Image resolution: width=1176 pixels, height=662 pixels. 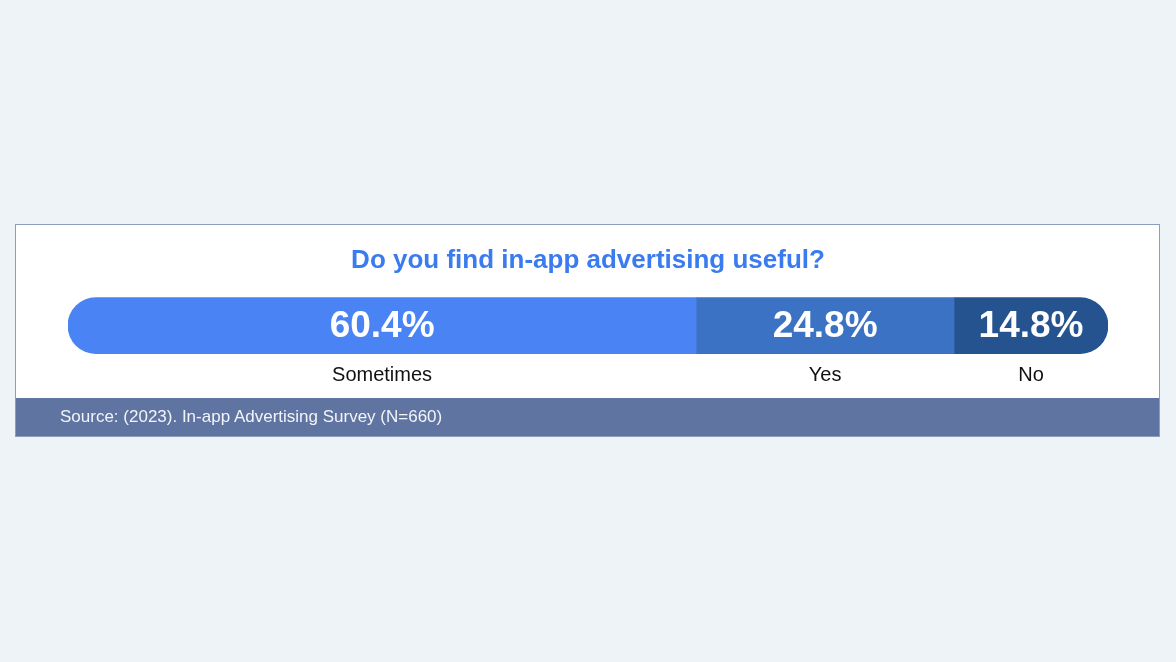 What do you see at coordinates (382, 324) in the screenshot?
I see `data-label: 60.4%` at bounding box center [382, 324].